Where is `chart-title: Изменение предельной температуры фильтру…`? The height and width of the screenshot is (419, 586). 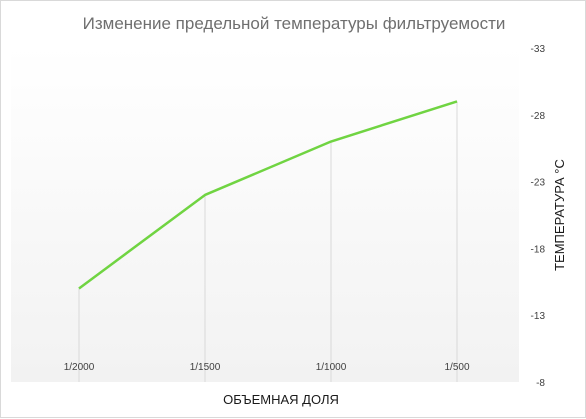
chart-title: Изменение предельной температуры фильтру… is located at coordinates (294, 23).